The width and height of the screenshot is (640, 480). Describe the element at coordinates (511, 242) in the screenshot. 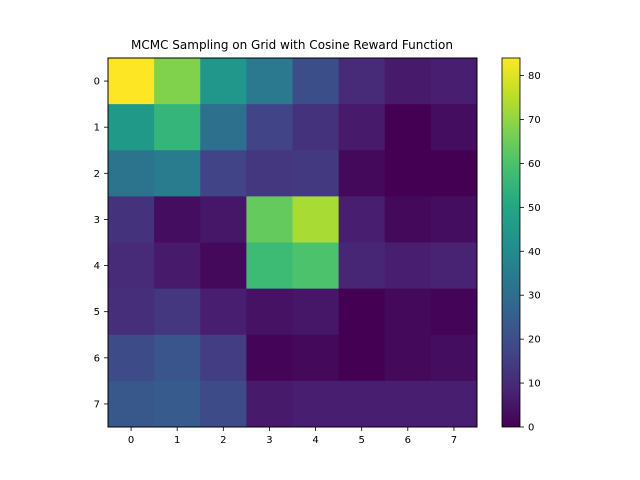

I see `colorbar-gradient` at that location.